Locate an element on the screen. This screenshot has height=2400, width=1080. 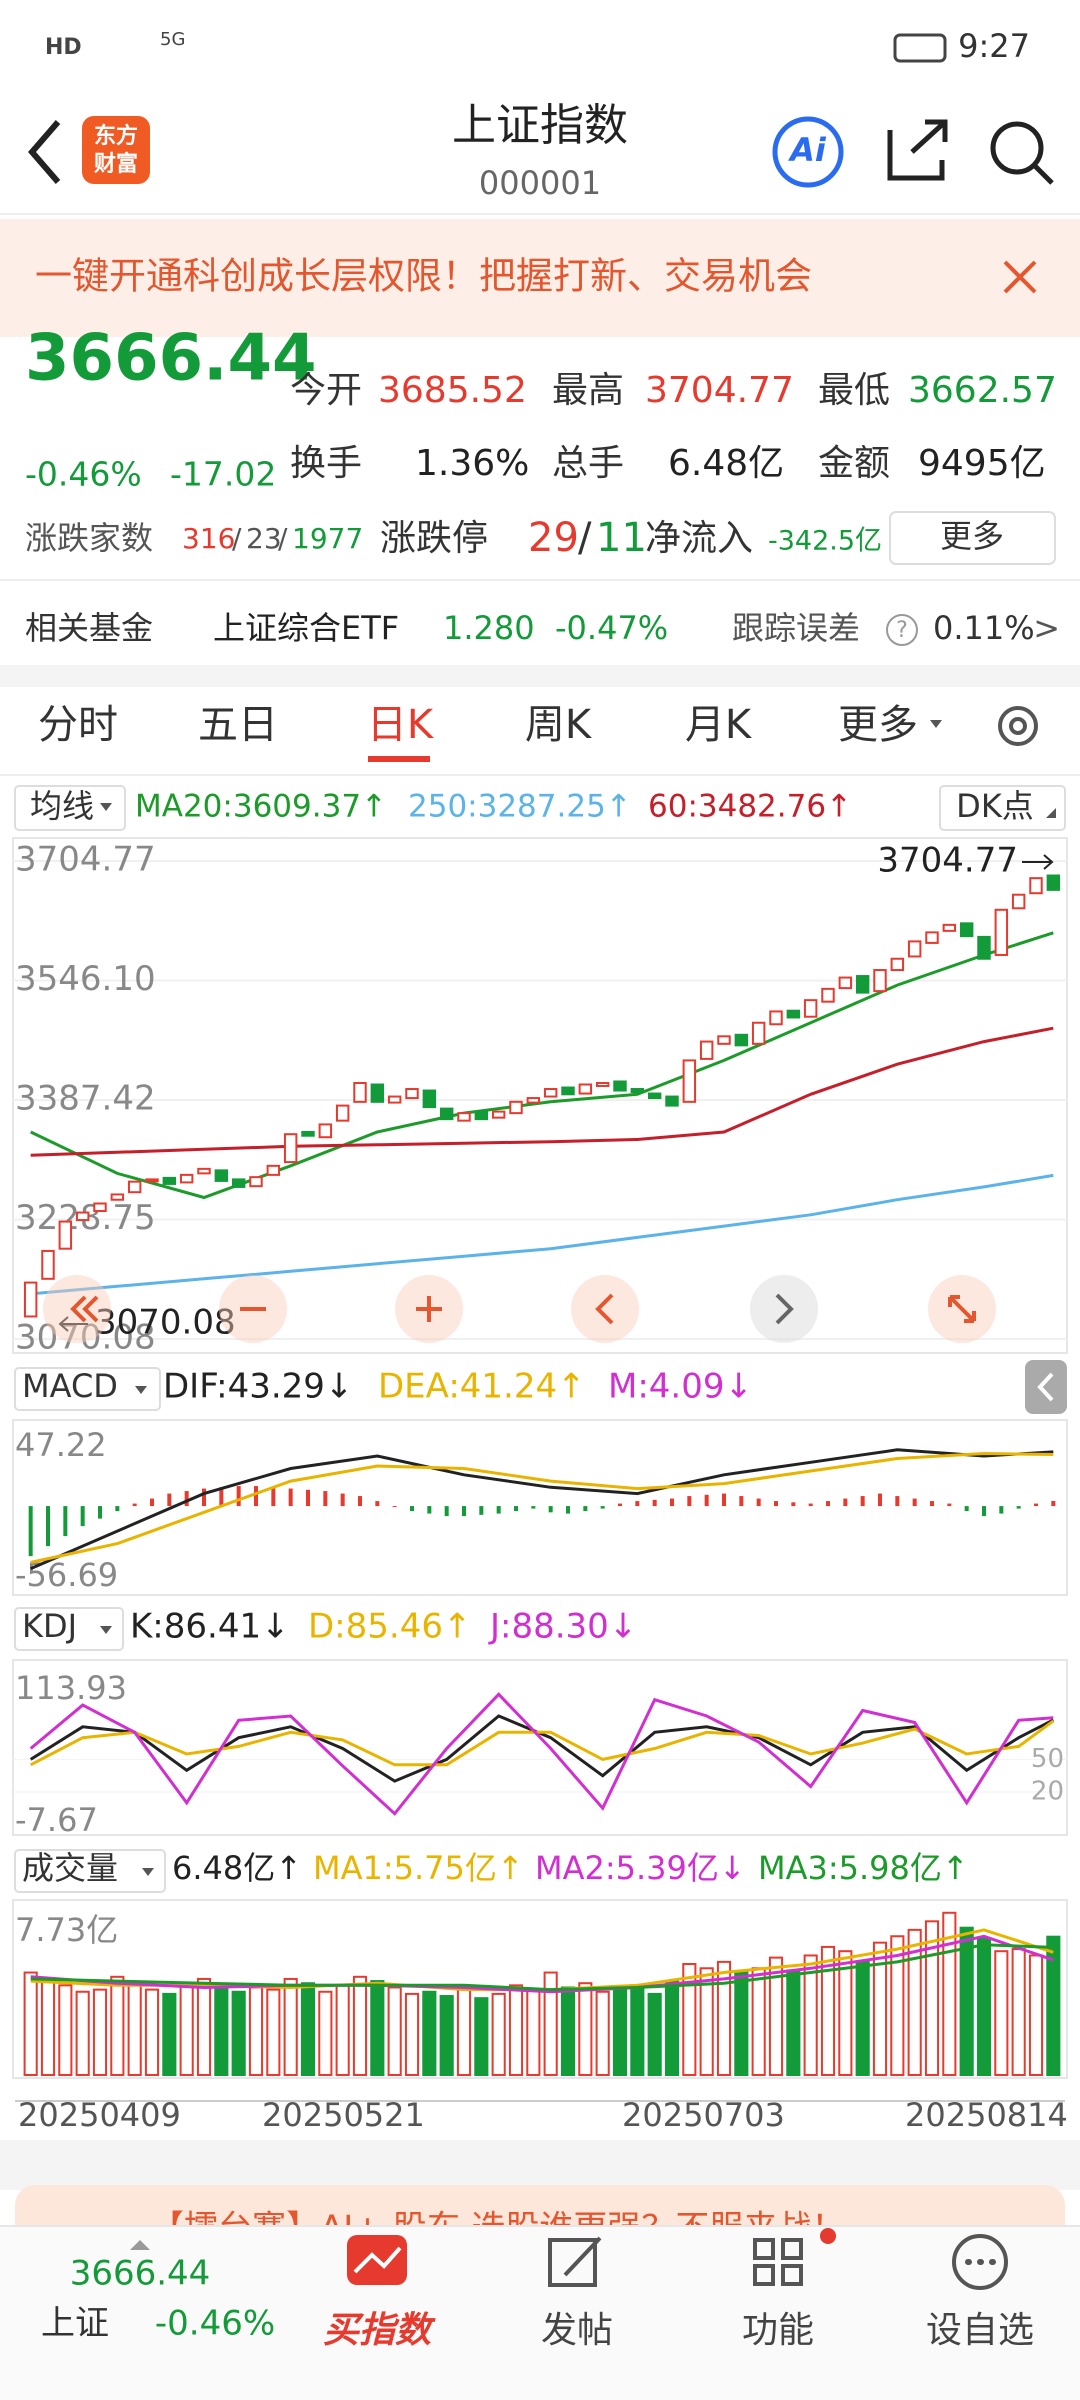
kdj-selector is located at coordinates (69, 1629).